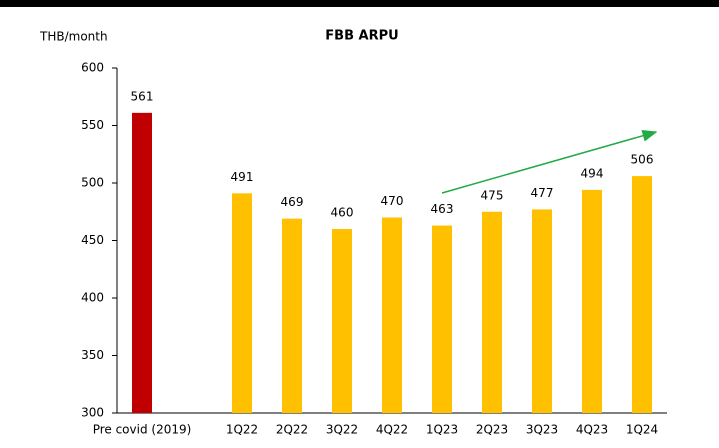 The width and height of the screenshot is (719, 448). I want to click on x-tick-label: 1Q23, so click(442, 430).